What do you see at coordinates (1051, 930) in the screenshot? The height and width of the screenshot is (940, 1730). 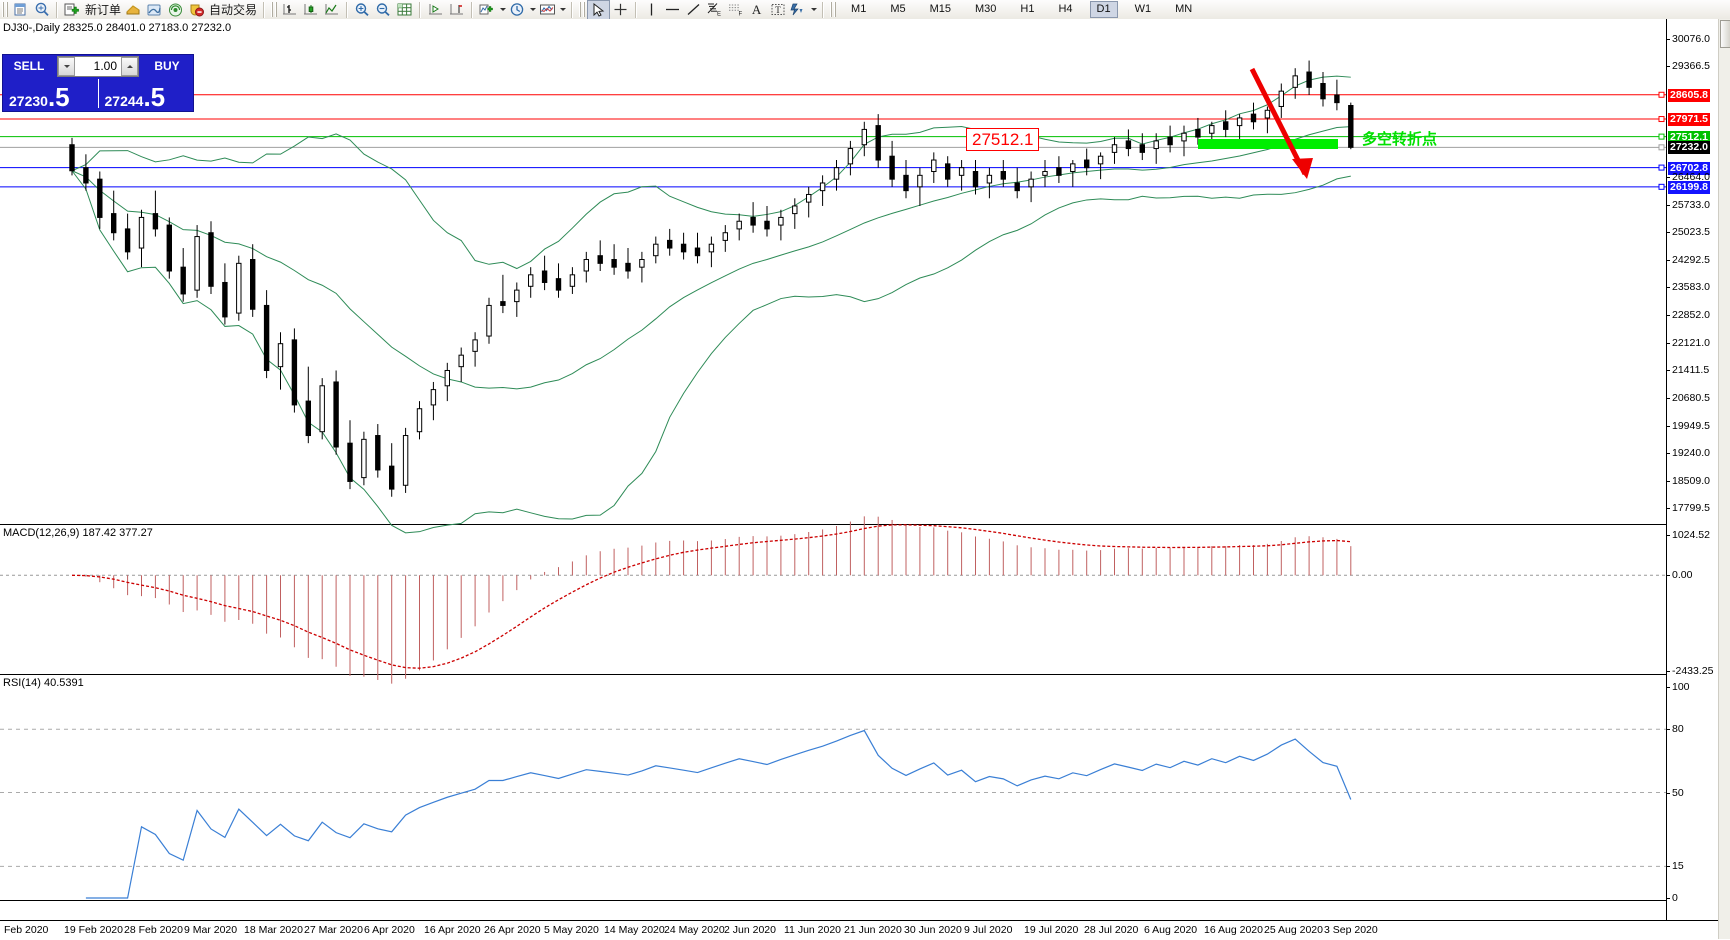 I see `date-tick-label: 19 Jul 2020` at bounding box center [1051, 930].